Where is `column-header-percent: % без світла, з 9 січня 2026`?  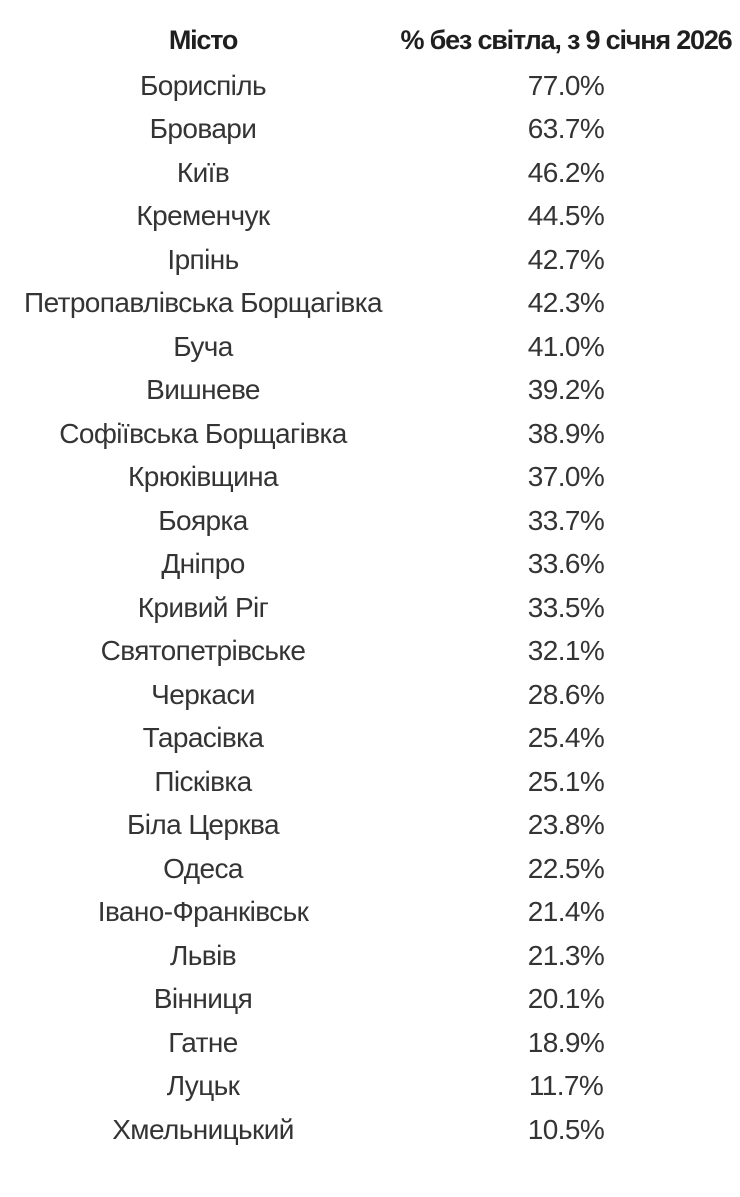
column-header-percent: % без світла, з 9 січня 2026 is located at coordinates (566, 39).